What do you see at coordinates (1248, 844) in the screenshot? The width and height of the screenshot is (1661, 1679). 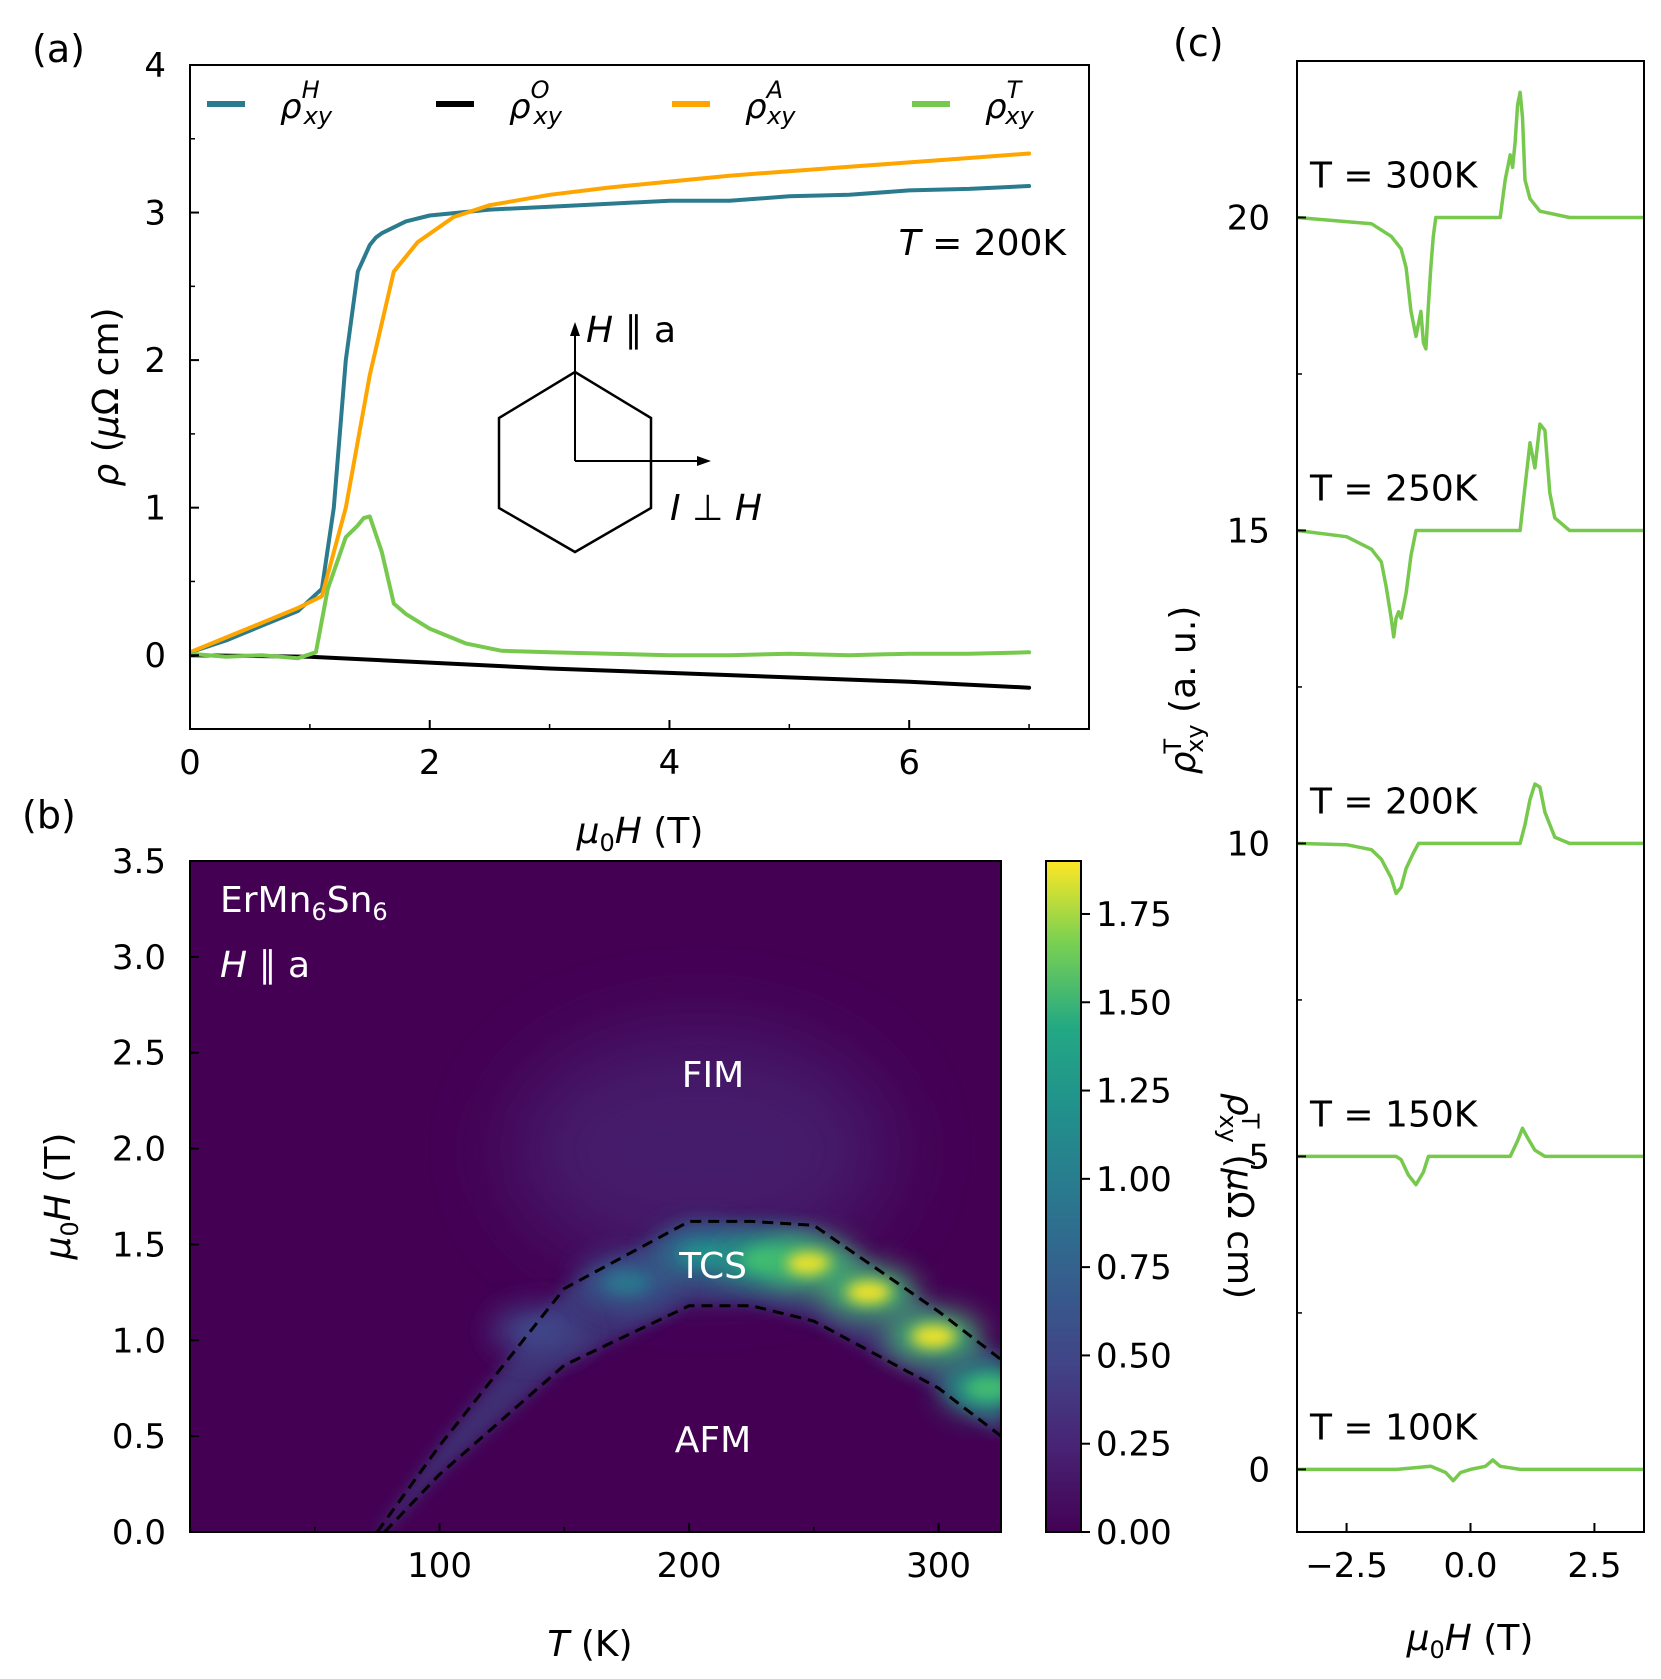 I see `y-tick-label: 10` at bounding box center [1248, 844].